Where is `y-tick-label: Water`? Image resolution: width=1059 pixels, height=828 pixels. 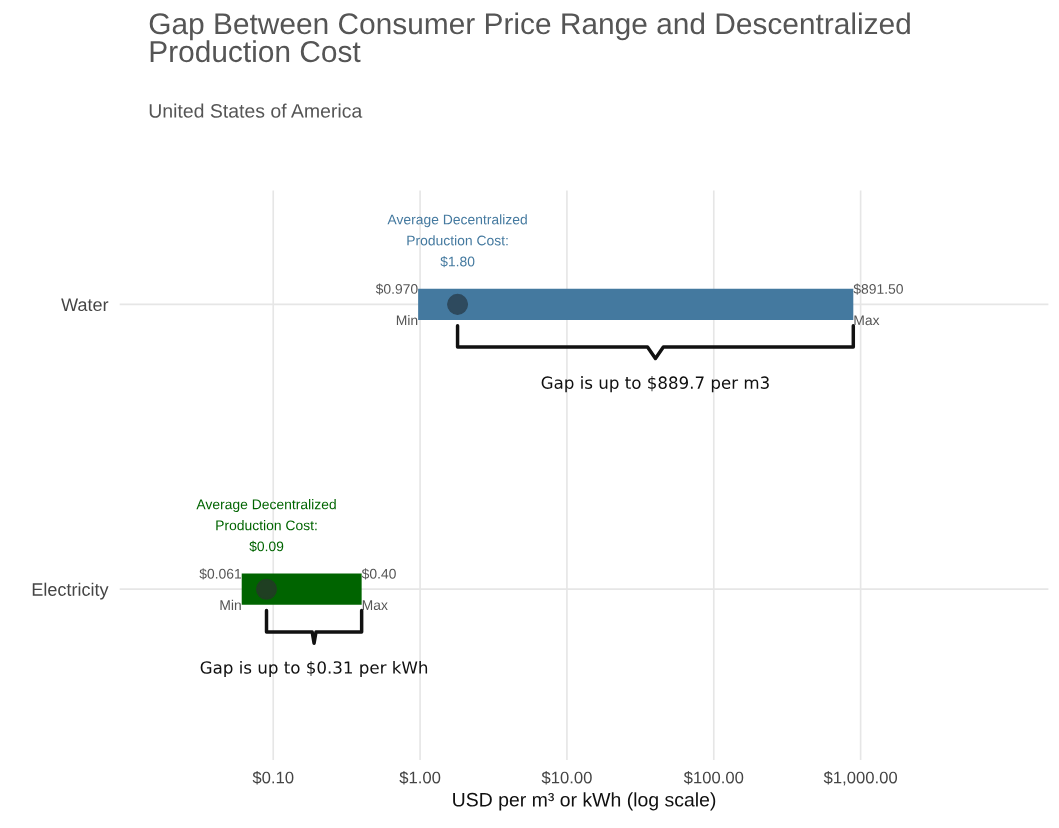 y-tick-label: Water is located at coordinates (85, 305).